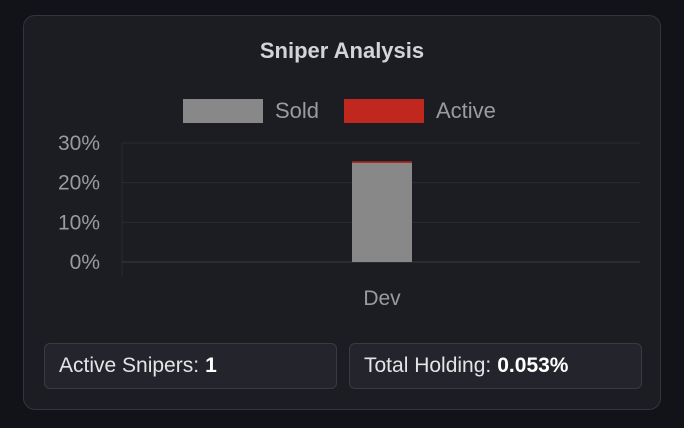 The width and height of the screenshot is (684, 428). I want to click on active-snipers-box: Active Snipers: 1, so click(190, 366).